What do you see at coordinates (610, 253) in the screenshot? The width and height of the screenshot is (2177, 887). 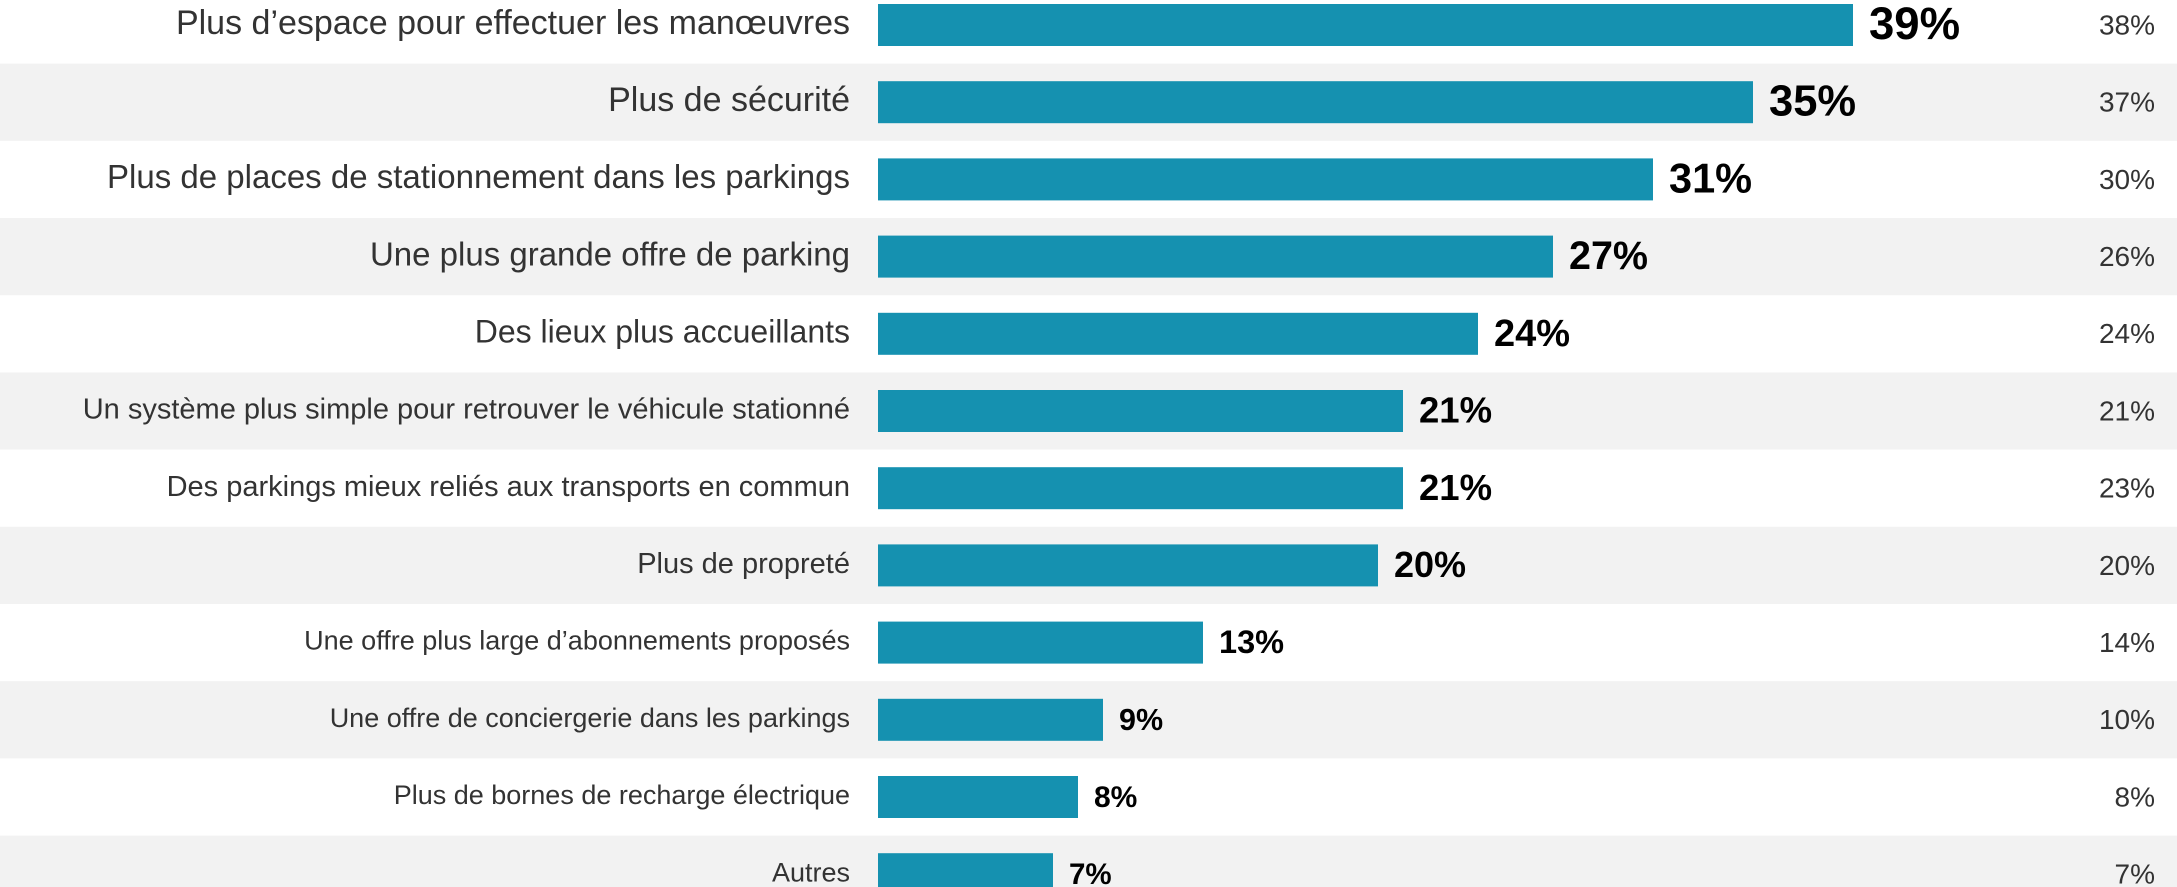 I see `category-label: Une plus grande offre de parking` at bounding box center [610, 253].